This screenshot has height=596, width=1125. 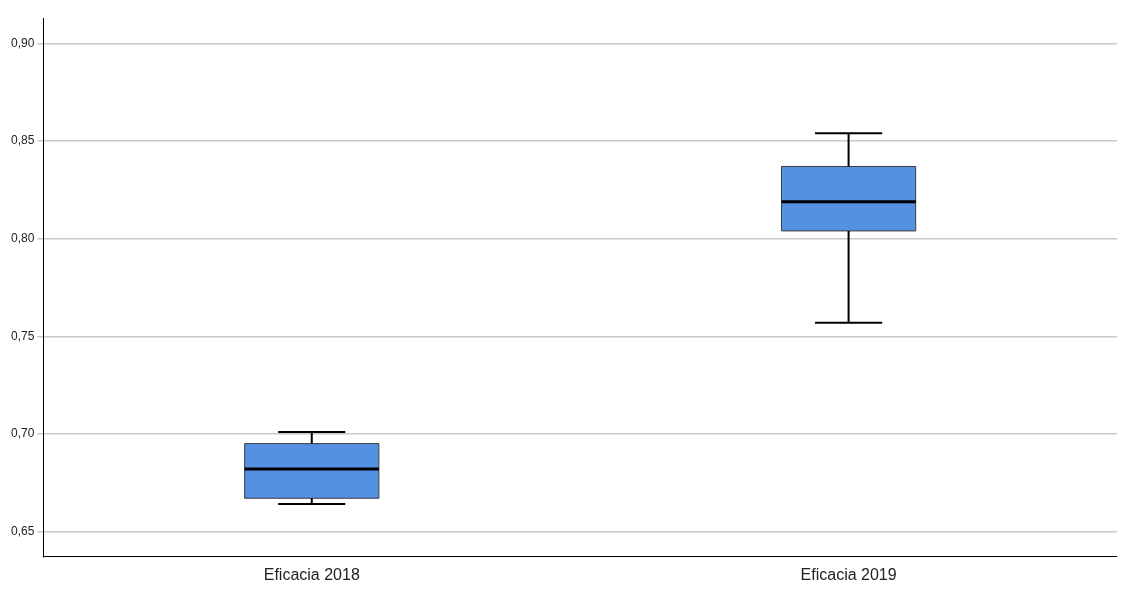 I want to click on y-tick-label: 0,70, so click(x=23, y=433).